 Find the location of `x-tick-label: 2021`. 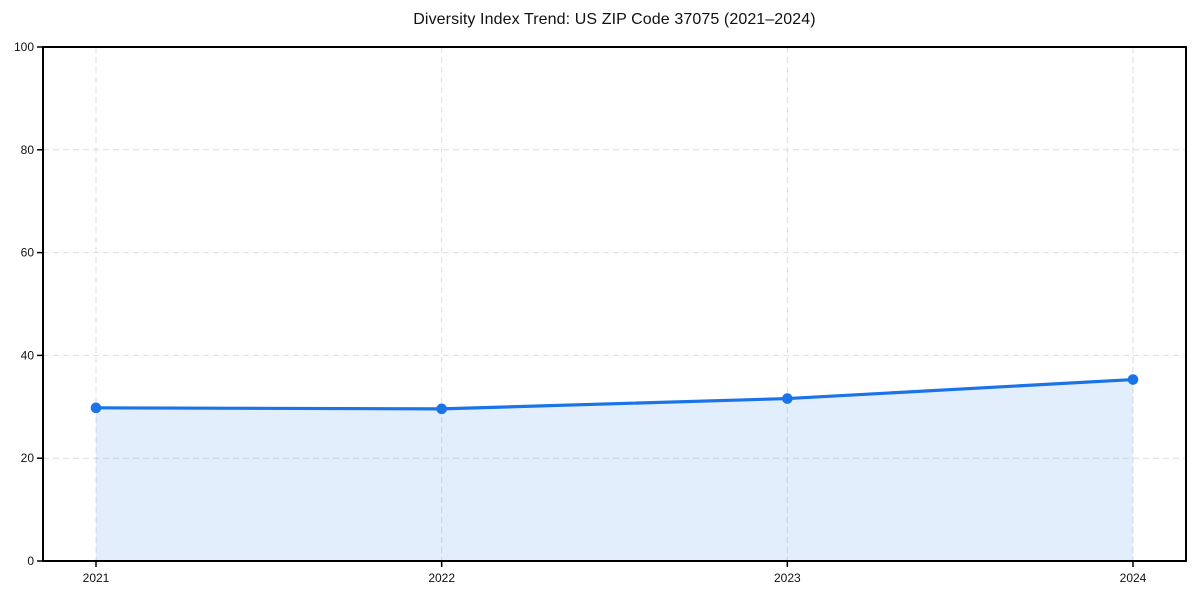

x-tick-label: 2021 is located at coordinates (96, 578).